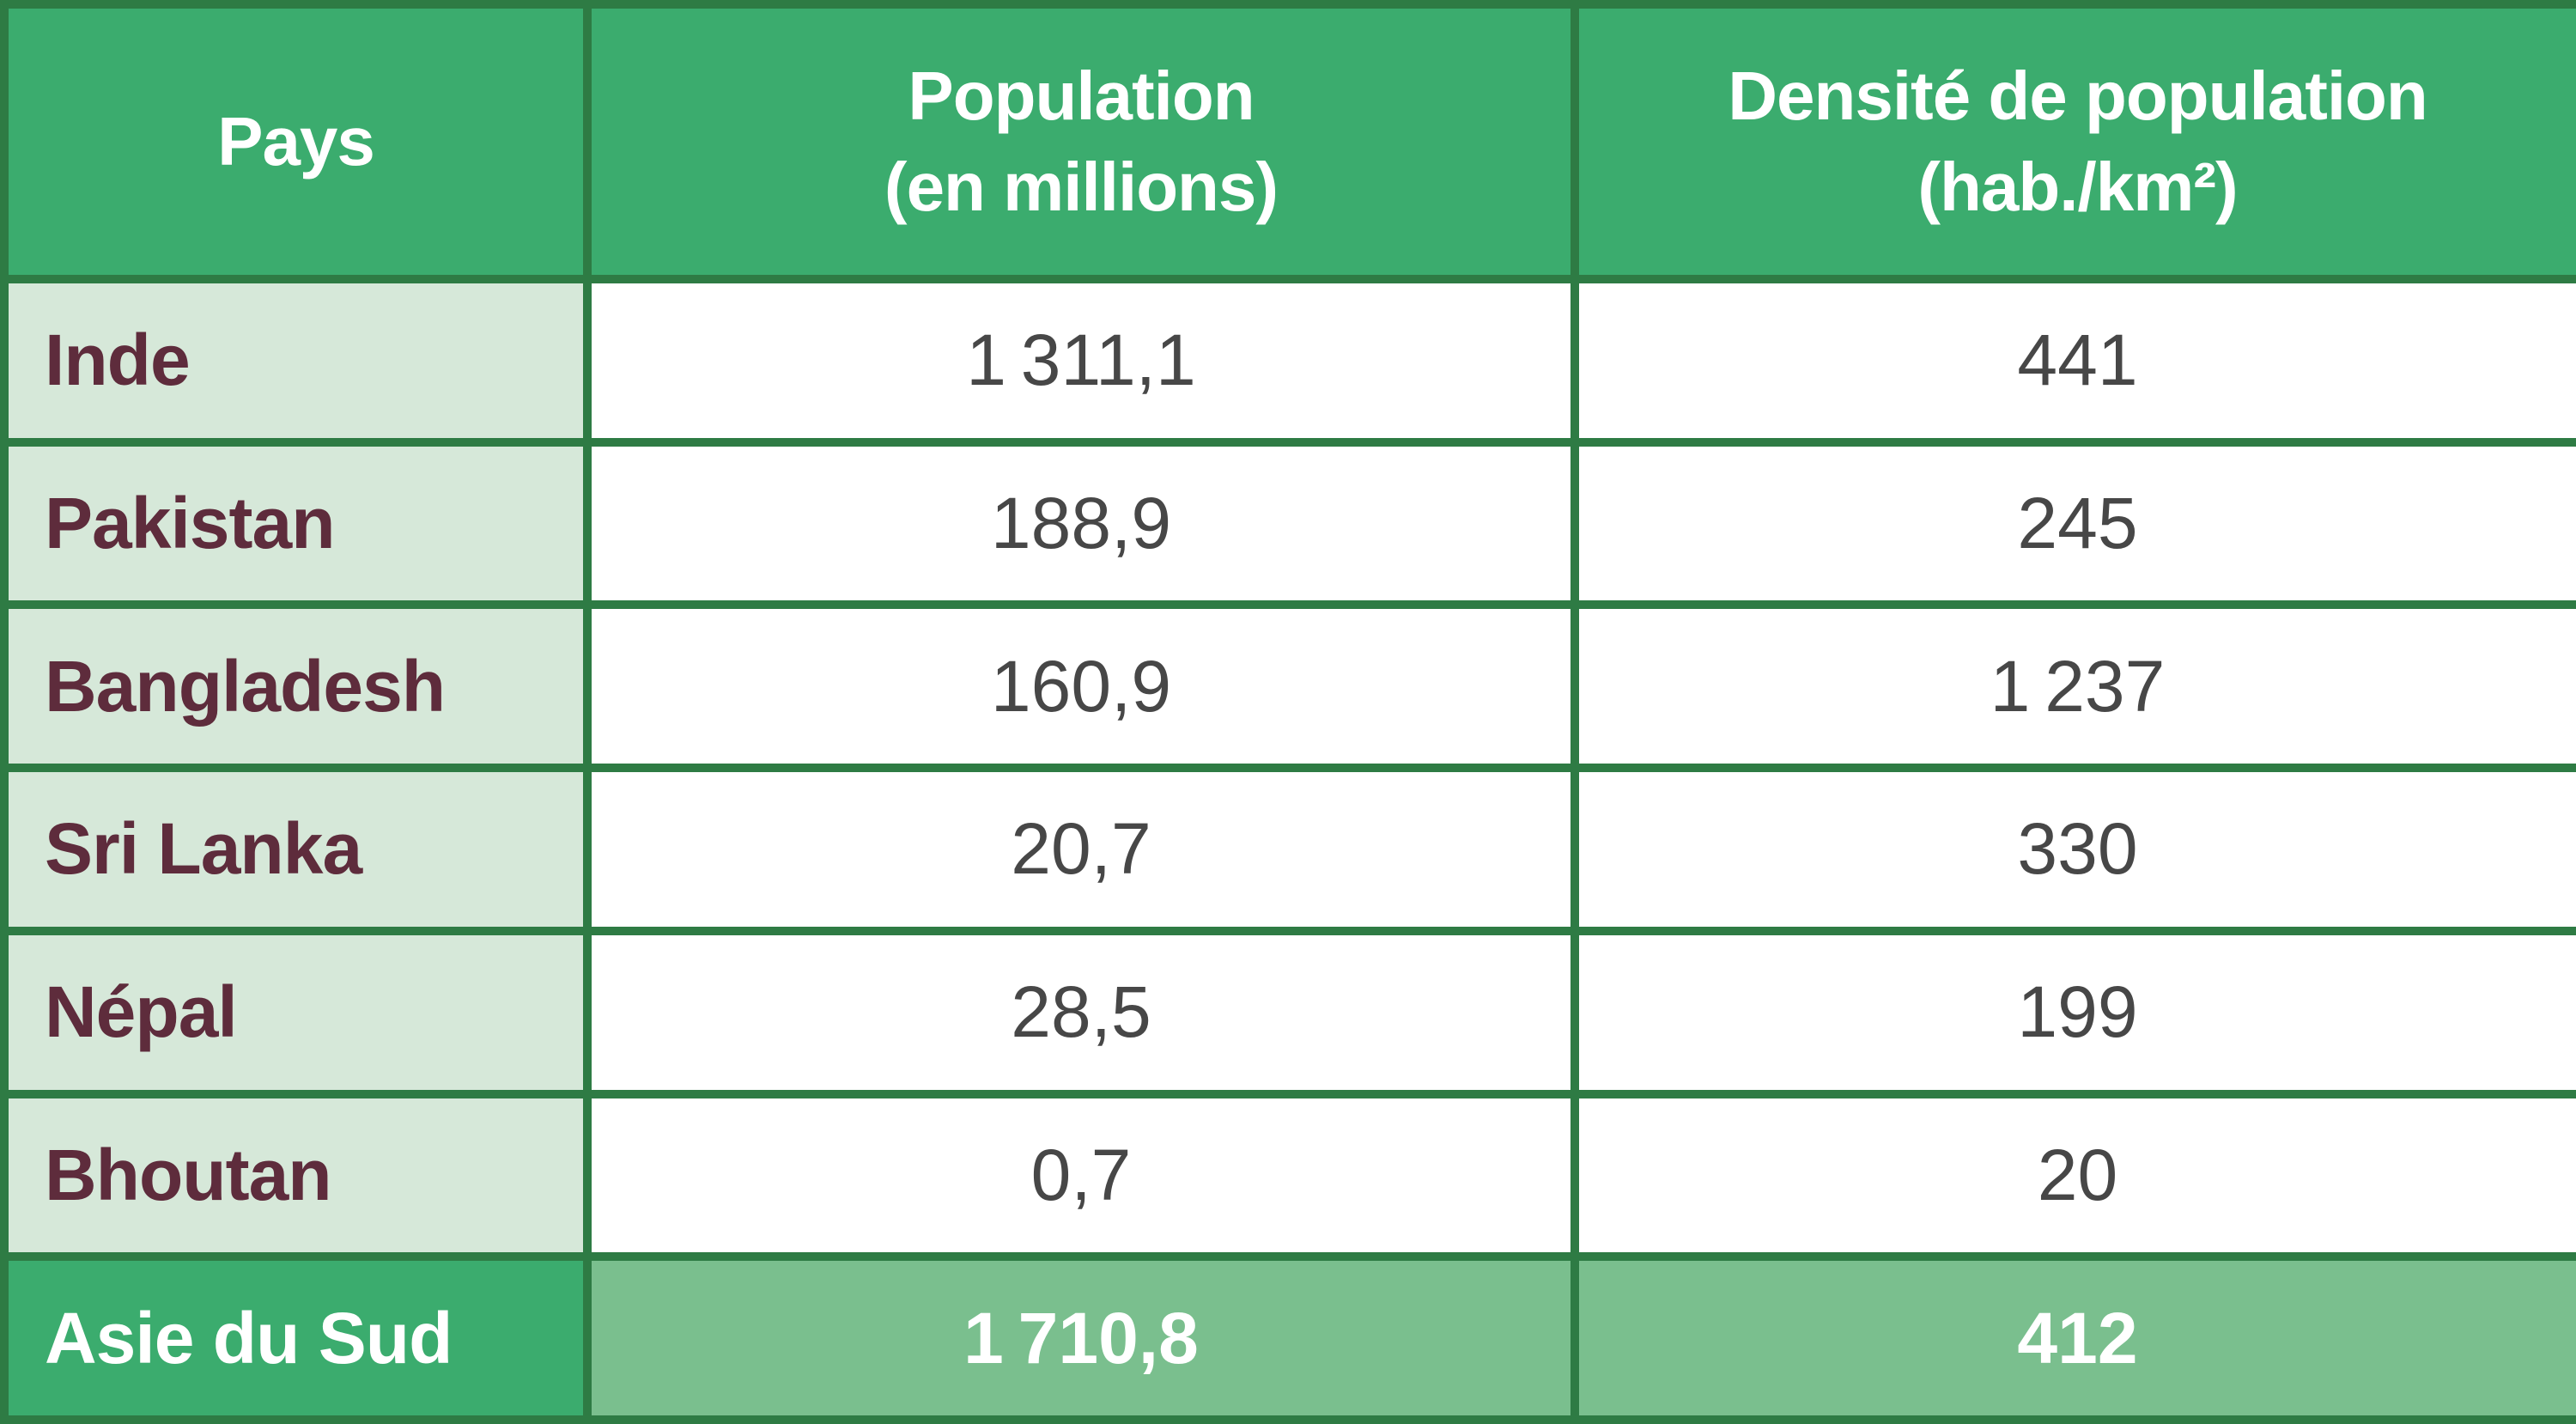 This screenshot has height=1424, width=2576. What do you see at coordinates (2073, 1338) in the screenshot?
I see `total-density-cell: 412` at bounding box center [2073, 1338].